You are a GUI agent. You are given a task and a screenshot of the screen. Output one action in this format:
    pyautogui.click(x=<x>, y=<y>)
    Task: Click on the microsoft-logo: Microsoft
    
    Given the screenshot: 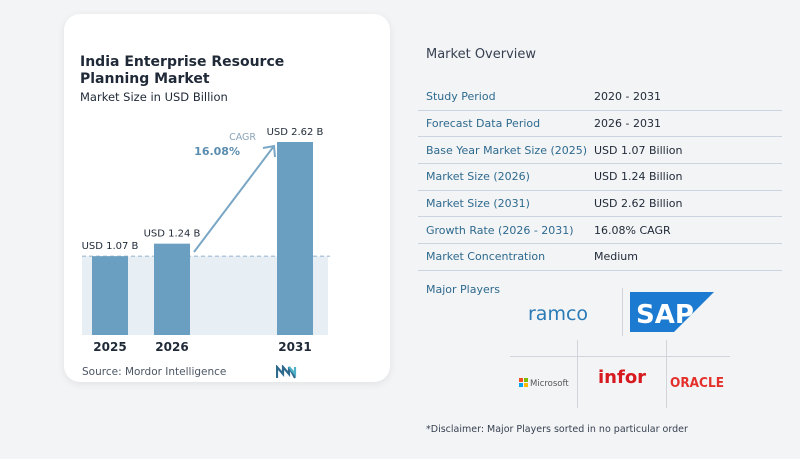 What is the action you would take?
    pyautogui.click(x=544, y=383)
    